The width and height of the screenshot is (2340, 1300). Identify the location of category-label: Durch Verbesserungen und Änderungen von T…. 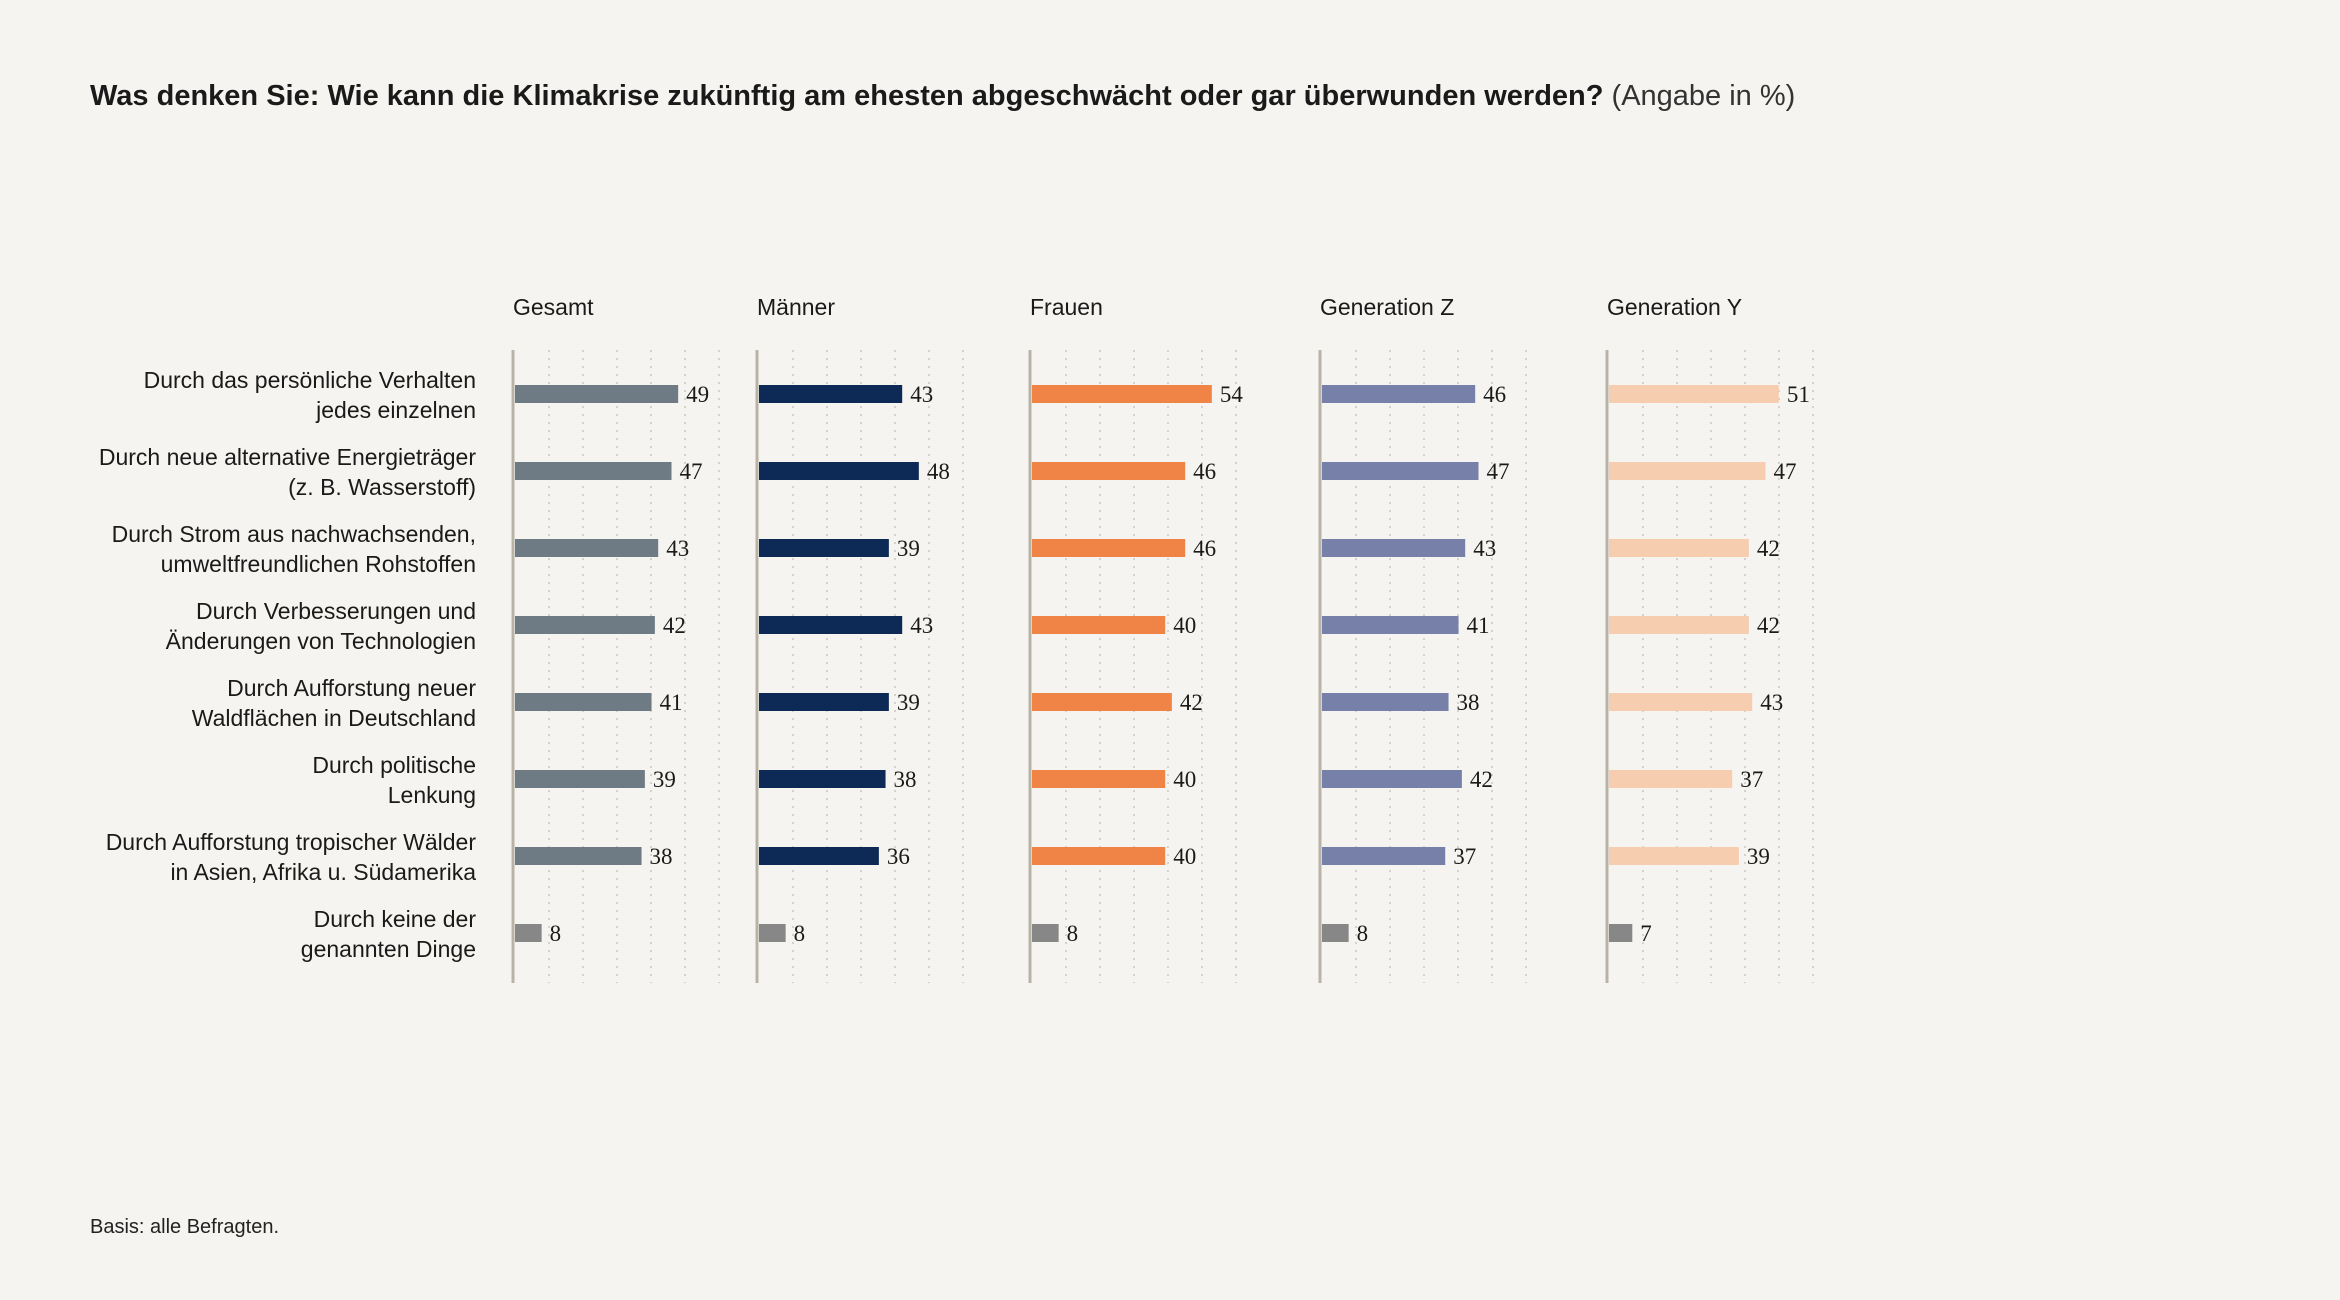
(321, 626).